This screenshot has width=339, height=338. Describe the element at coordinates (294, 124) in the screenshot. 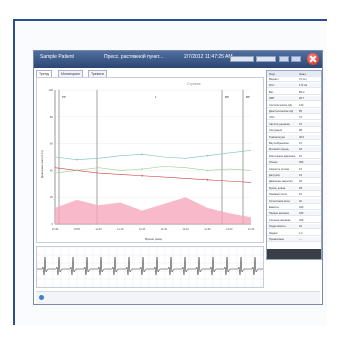

I see `parameter-row: Частота дыхания 16` at that location.